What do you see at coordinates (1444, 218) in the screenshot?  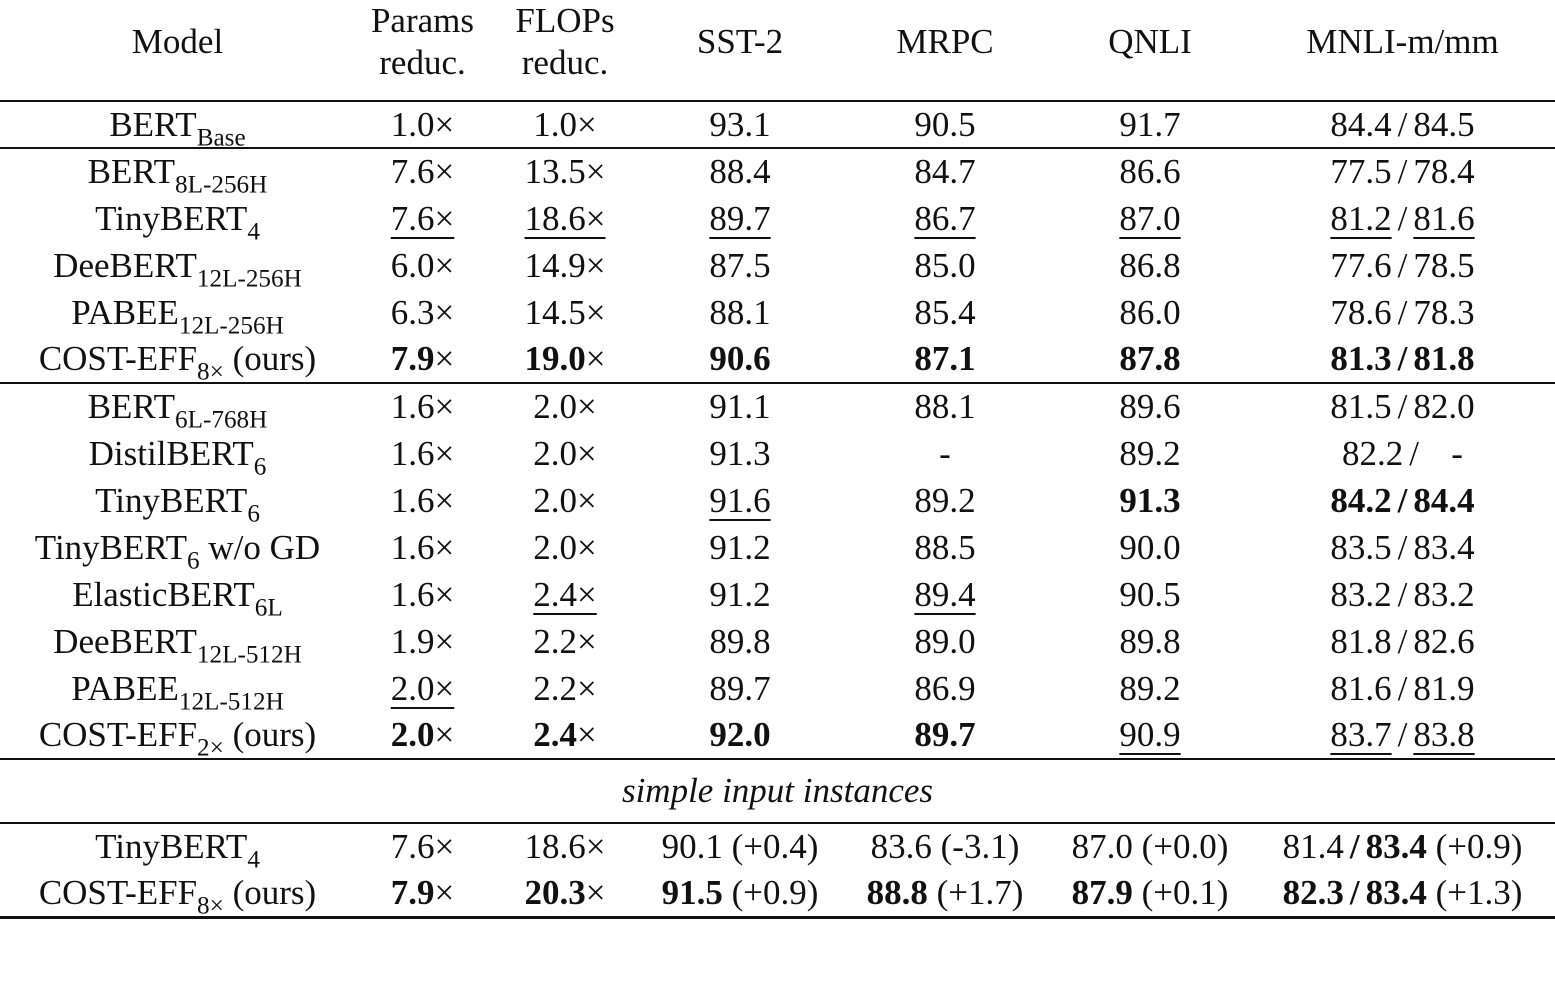 I see `mnli-mm-value: 81.6` at bounding box center [1444, 218].